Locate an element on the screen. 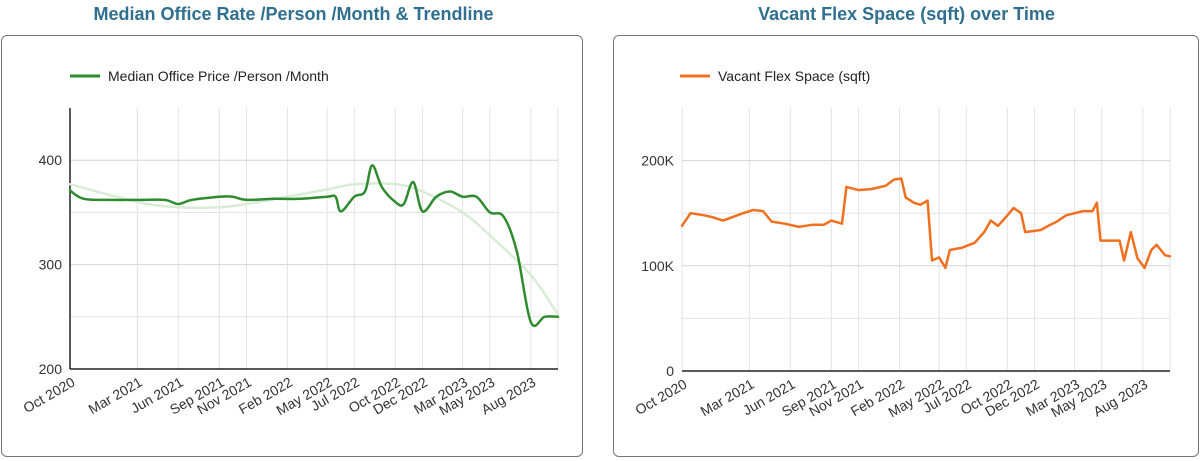  office-rate-ytick-2: 400 is located at coordinates (51, 160).